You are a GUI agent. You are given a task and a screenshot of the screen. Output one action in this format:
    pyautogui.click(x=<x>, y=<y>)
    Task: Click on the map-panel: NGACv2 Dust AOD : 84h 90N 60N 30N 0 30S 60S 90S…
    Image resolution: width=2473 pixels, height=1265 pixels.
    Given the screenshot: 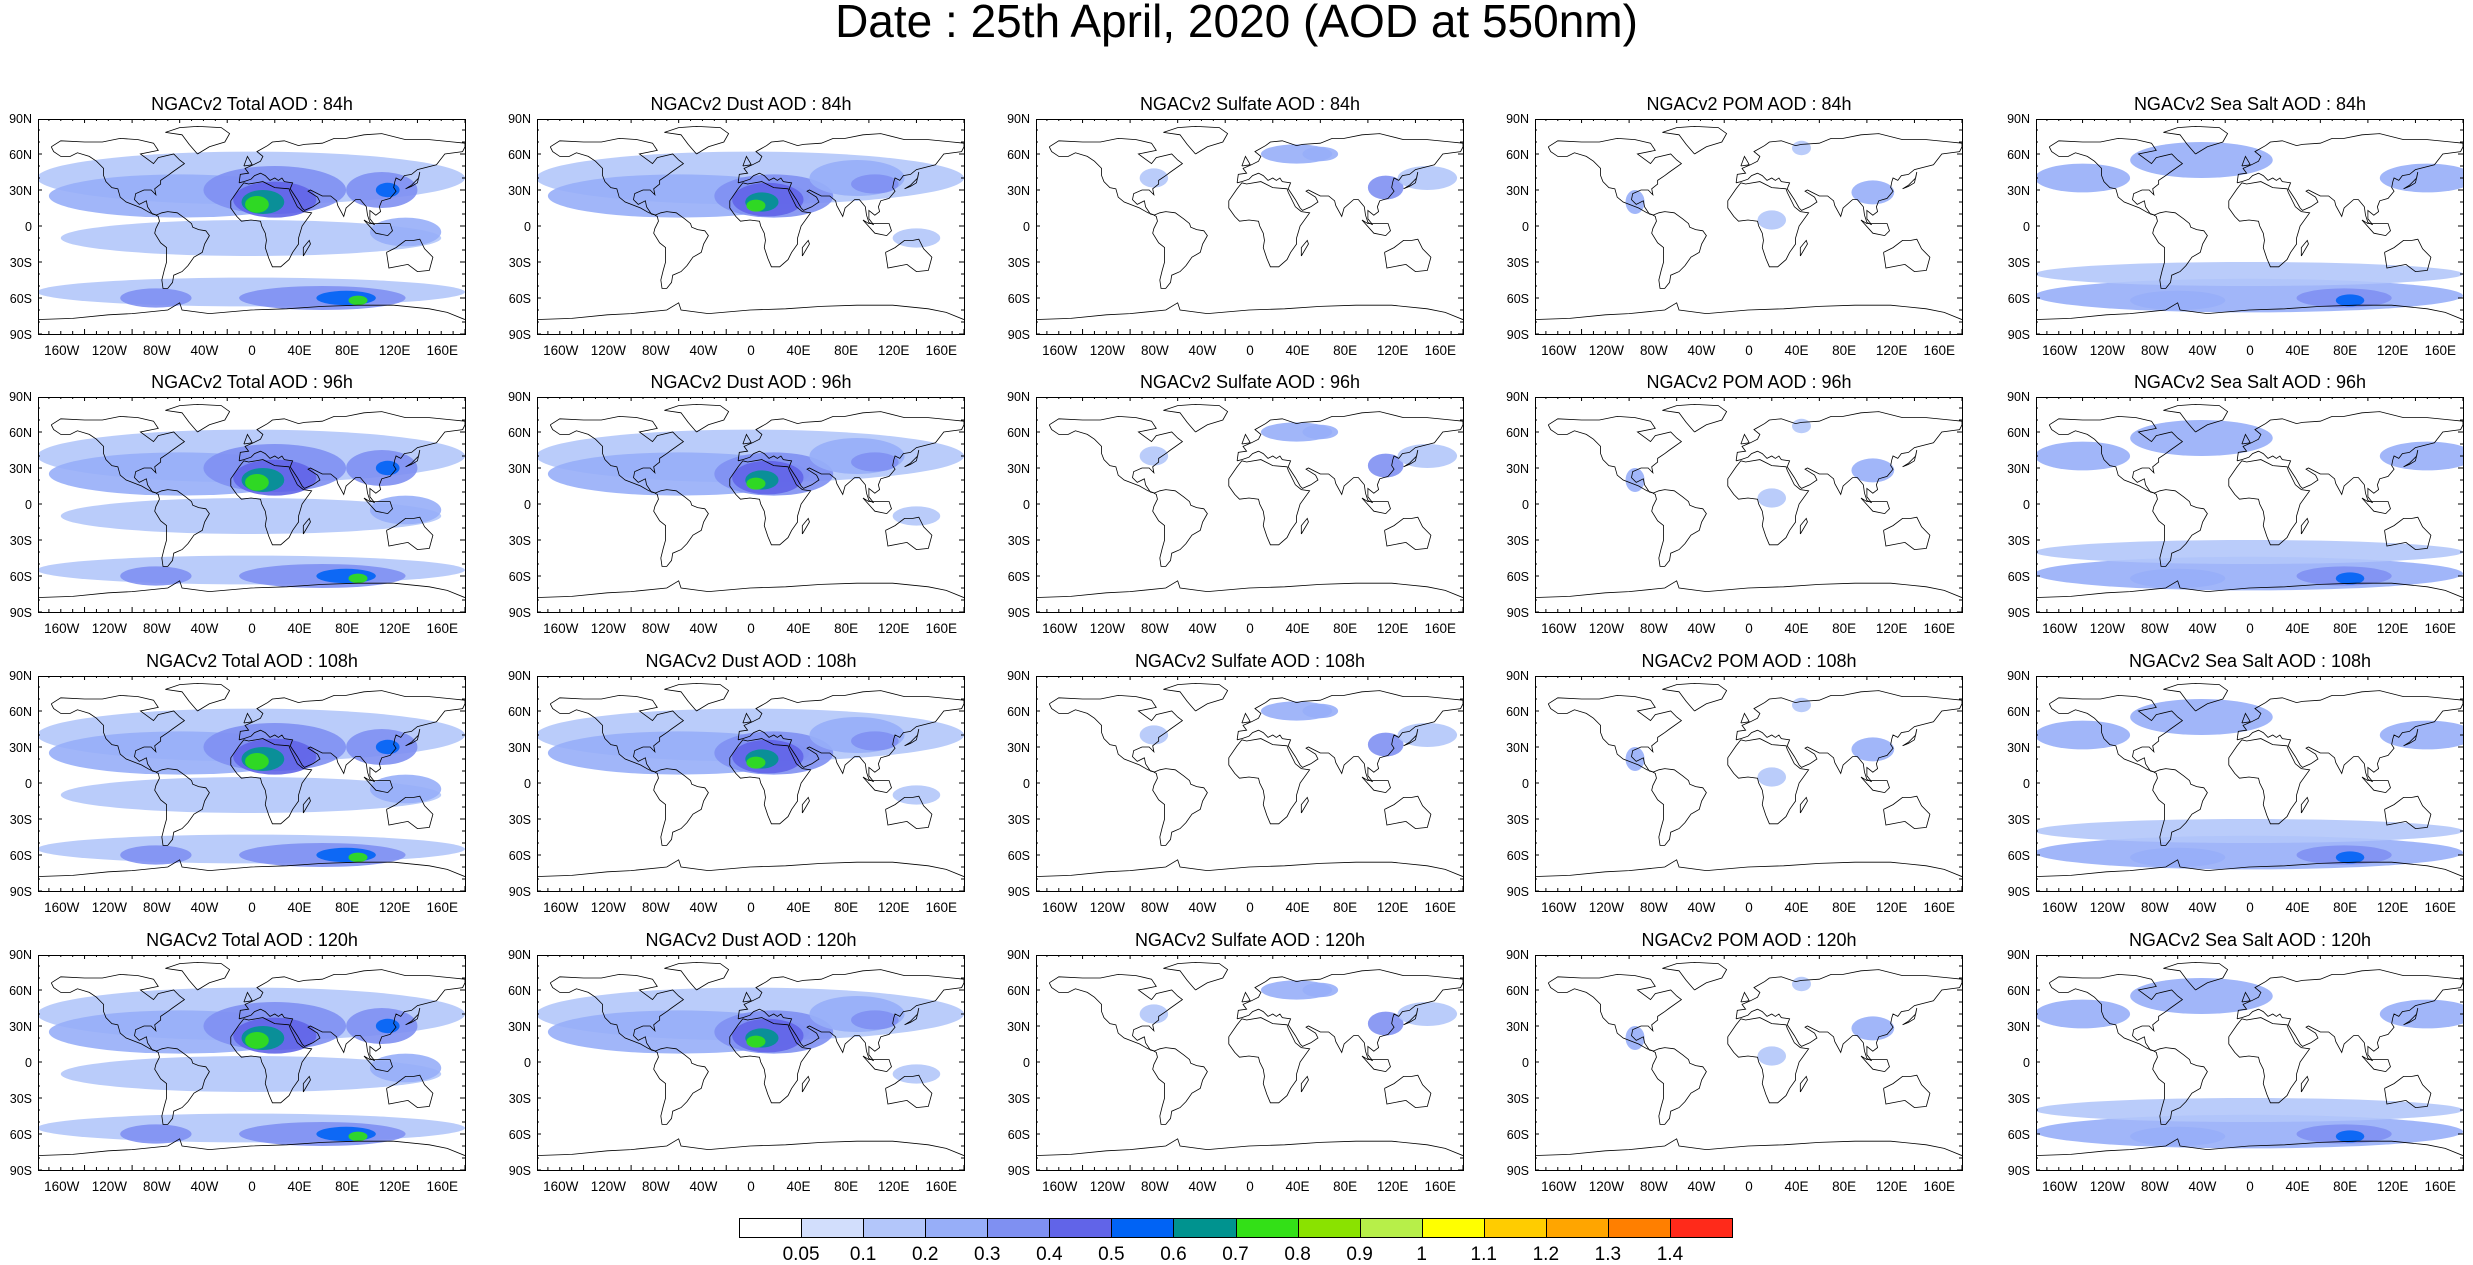 What is the action you would take?
    pyautogui.click(x=736, y=226)
    